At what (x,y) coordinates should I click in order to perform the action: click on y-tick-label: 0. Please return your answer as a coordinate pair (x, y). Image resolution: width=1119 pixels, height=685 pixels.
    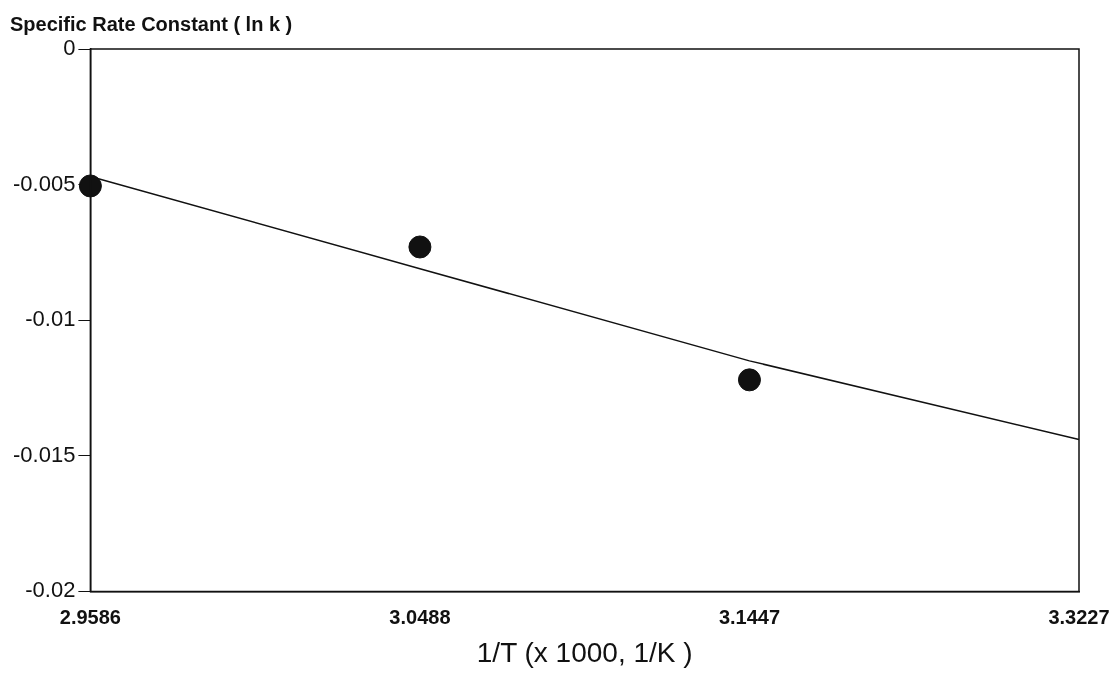
    Looking at the image, I should click on (69, 48).